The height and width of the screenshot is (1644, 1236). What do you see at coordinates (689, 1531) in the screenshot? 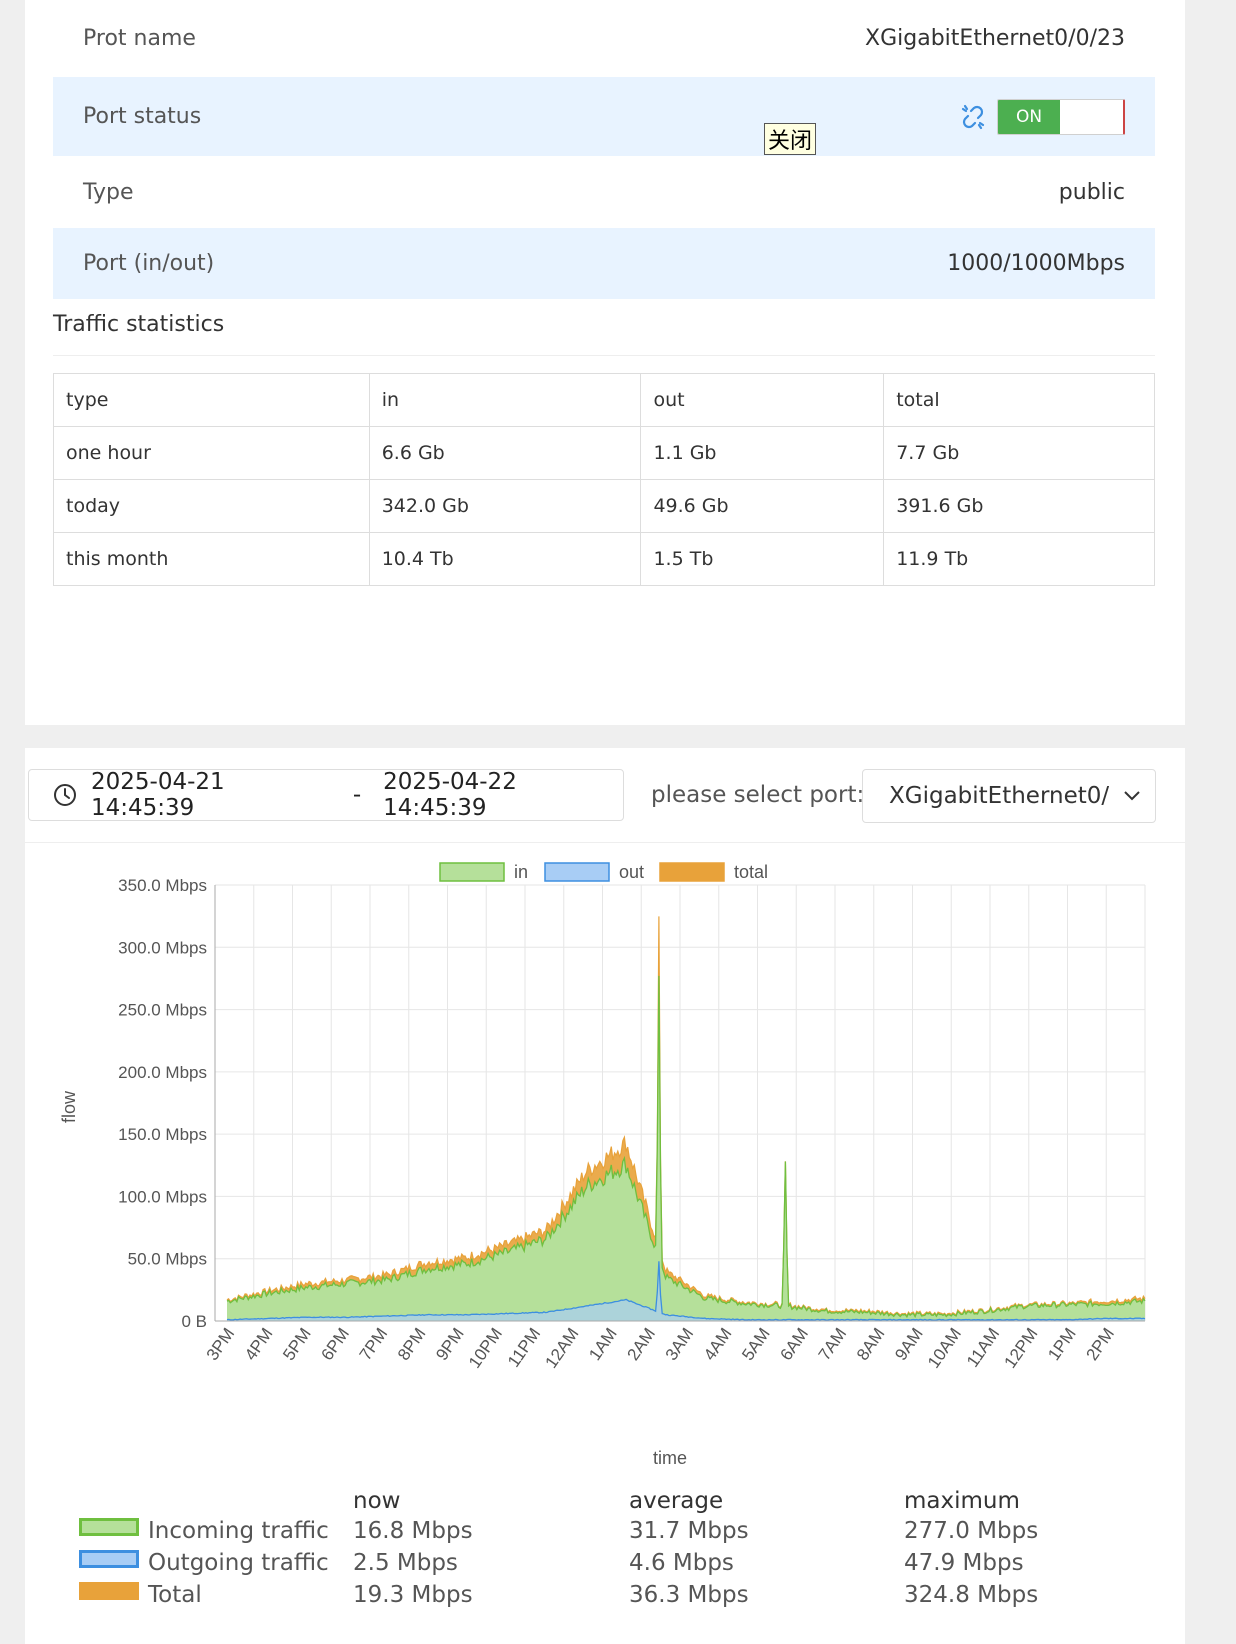
I see `summary-average-value: 31.7 Mbps` at bounding box center [689, 1531].